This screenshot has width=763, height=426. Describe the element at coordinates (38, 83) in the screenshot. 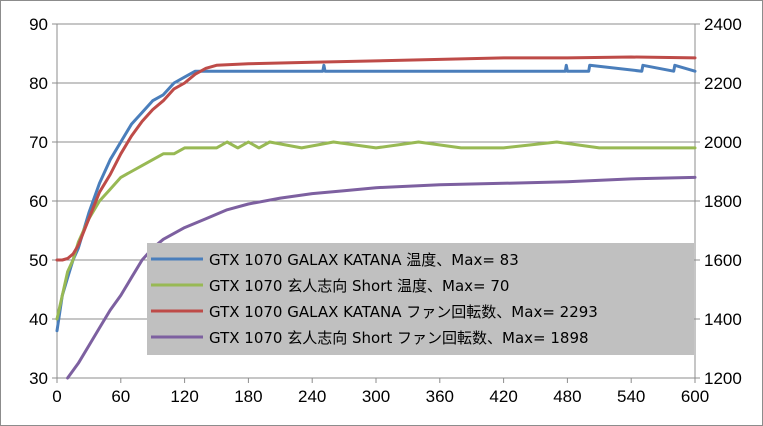

I see `y-left-tick-label-5: 80` at that location.